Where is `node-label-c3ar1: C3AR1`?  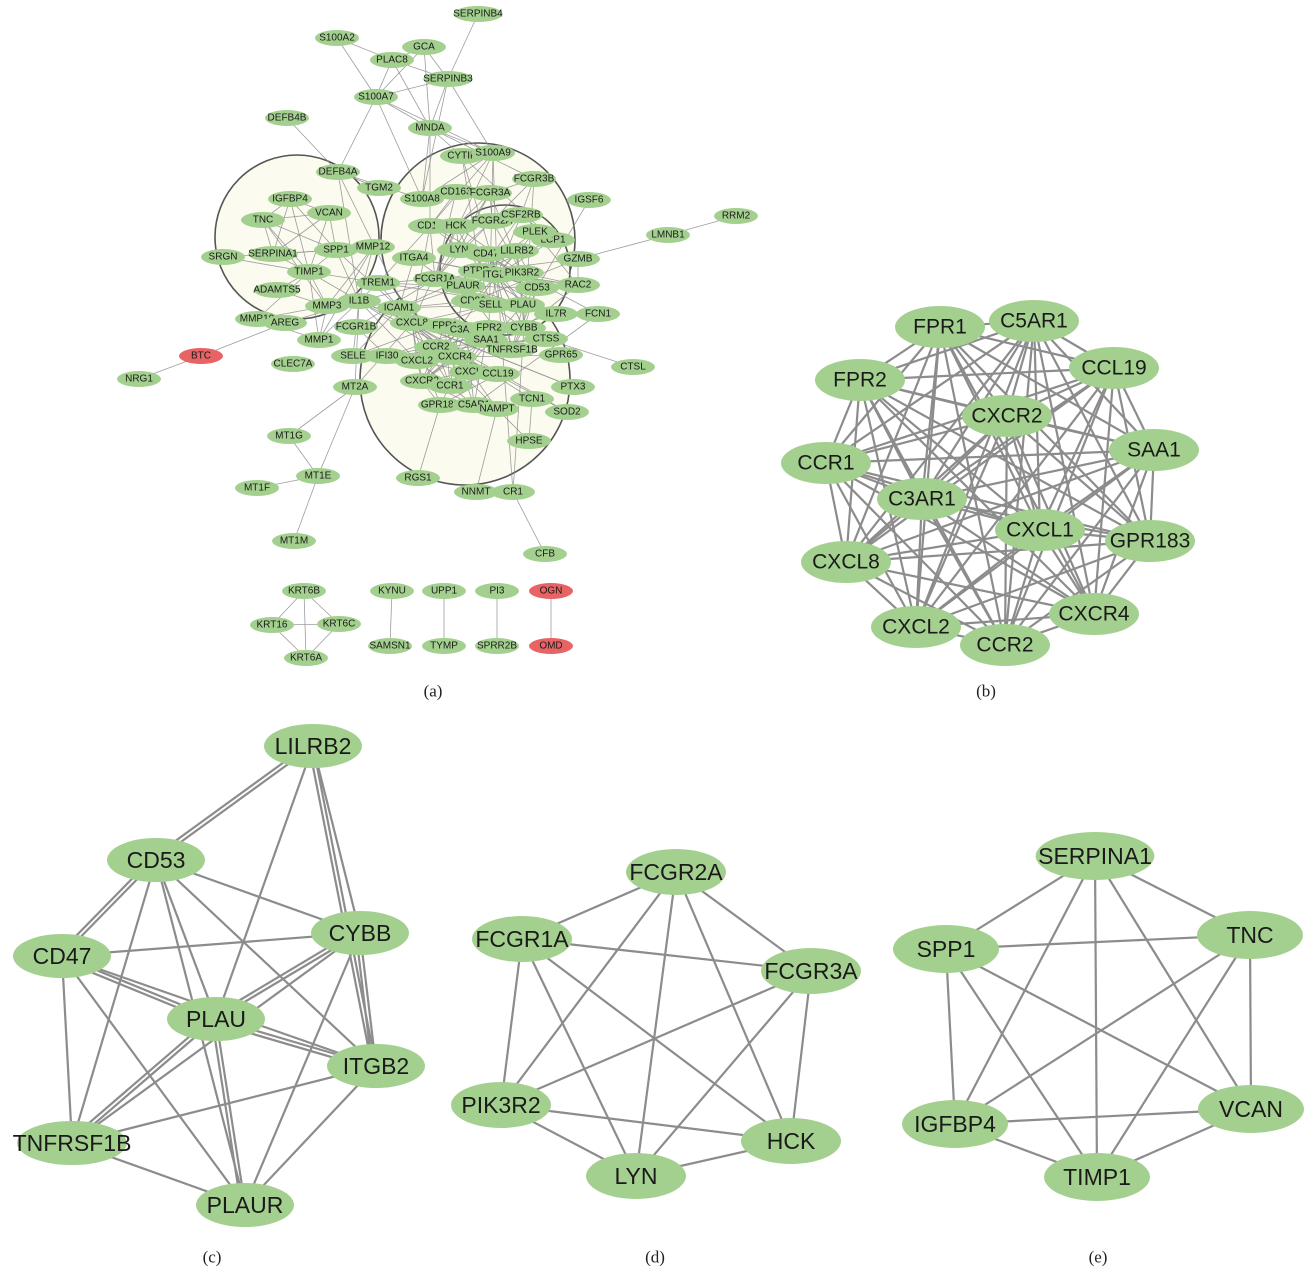 node-label-c3ar1: C3AR1 is located at coordinates (466, 330).